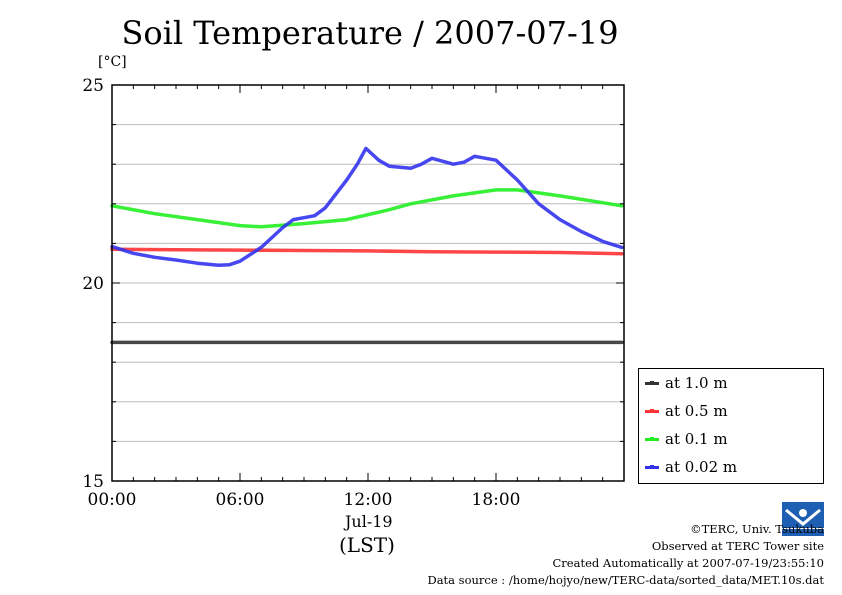 This screenshot has width=842, height=595. I want to click on x-tick-label: 18:00, so click(496, 500).